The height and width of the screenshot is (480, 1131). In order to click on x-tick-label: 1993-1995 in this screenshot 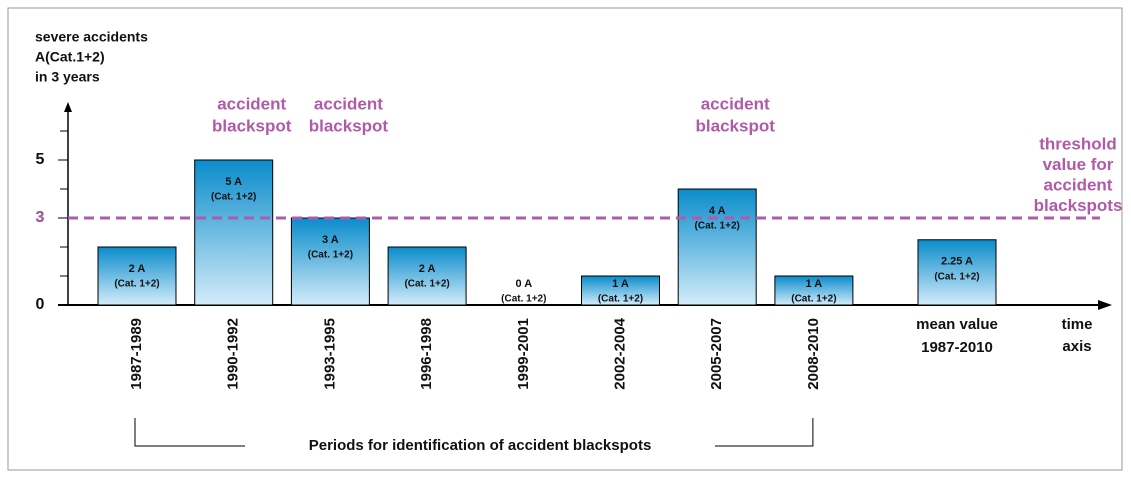, I will do `click(329, 354)`.